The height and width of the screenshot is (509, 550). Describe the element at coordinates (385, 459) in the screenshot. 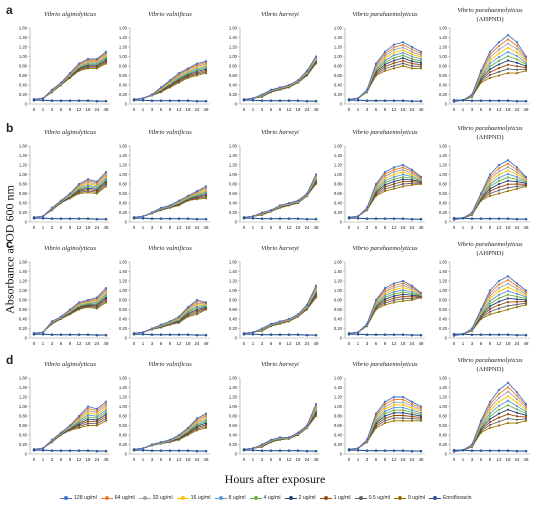

I see `x-tick-label: 9` at that location.